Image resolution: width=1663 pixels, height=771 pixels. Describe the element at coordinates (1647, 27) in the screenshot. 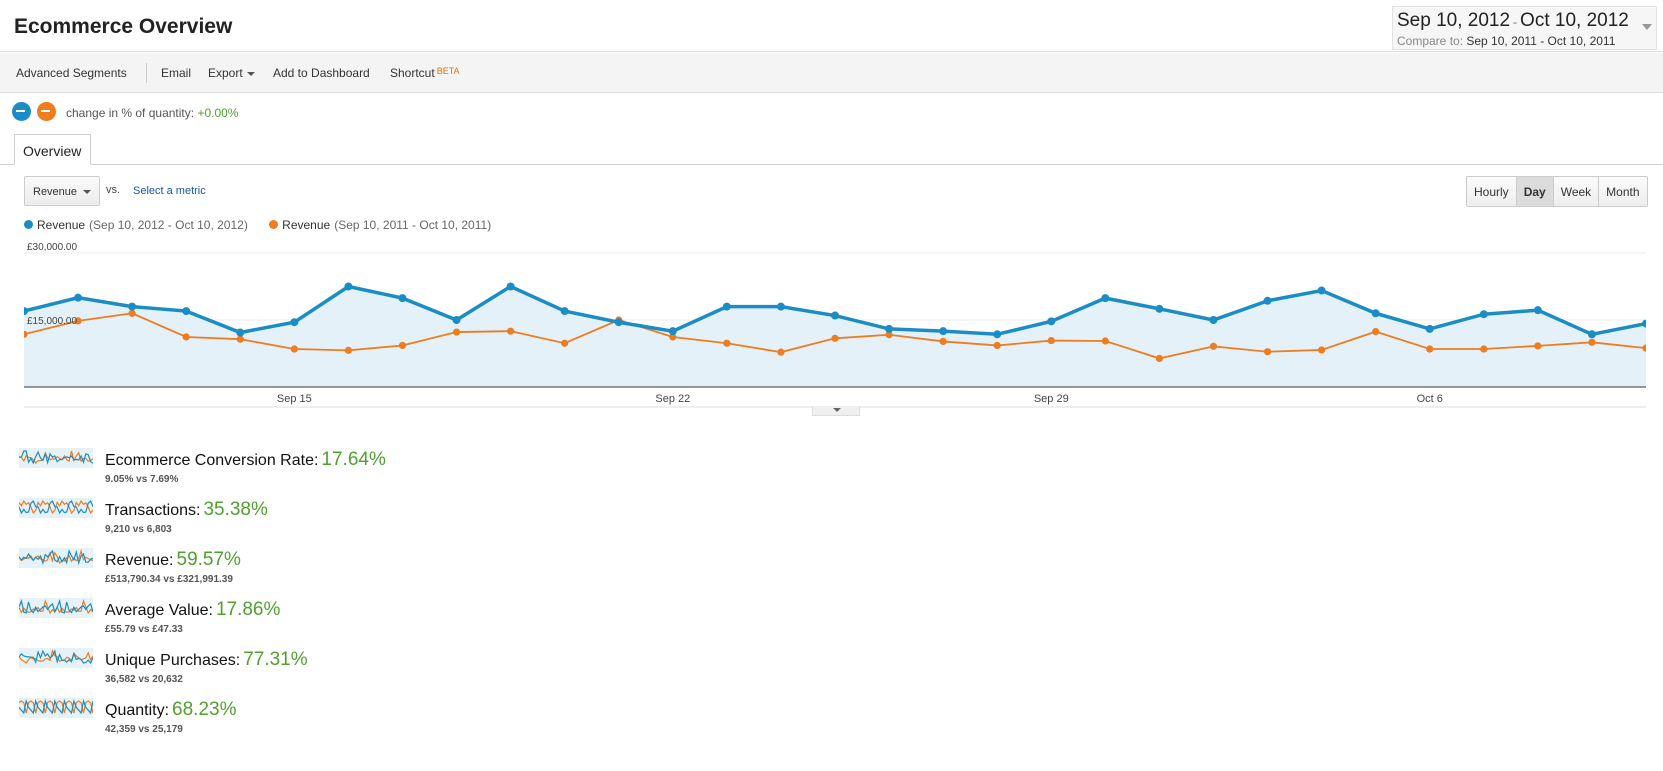

I see `chevron-down-icon` at that location.